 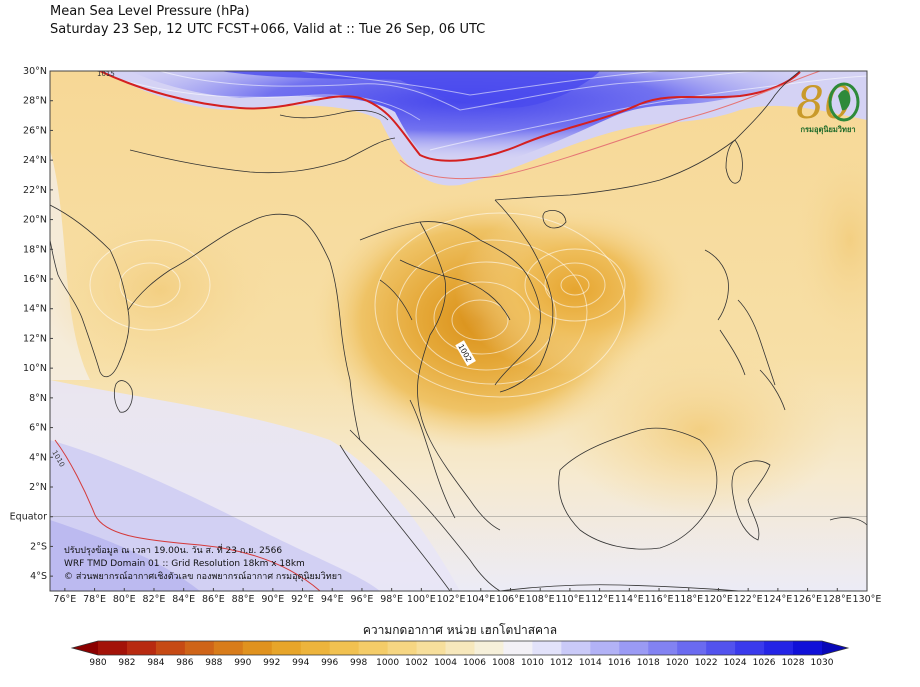 What do you see at coordinates (35, 309) in the screenshot?
I see `lat-tick-label: 14°N` at bounding box center [35, 309].